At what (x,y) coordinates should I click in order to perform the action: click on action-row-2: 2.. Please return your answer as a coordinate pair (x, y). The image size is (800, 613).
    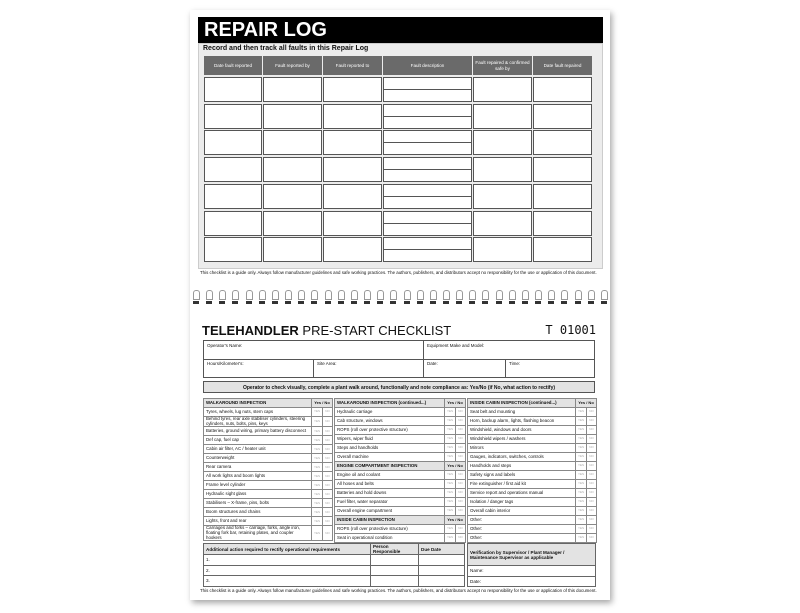
    Looking at the image, I should click on (287, 570).